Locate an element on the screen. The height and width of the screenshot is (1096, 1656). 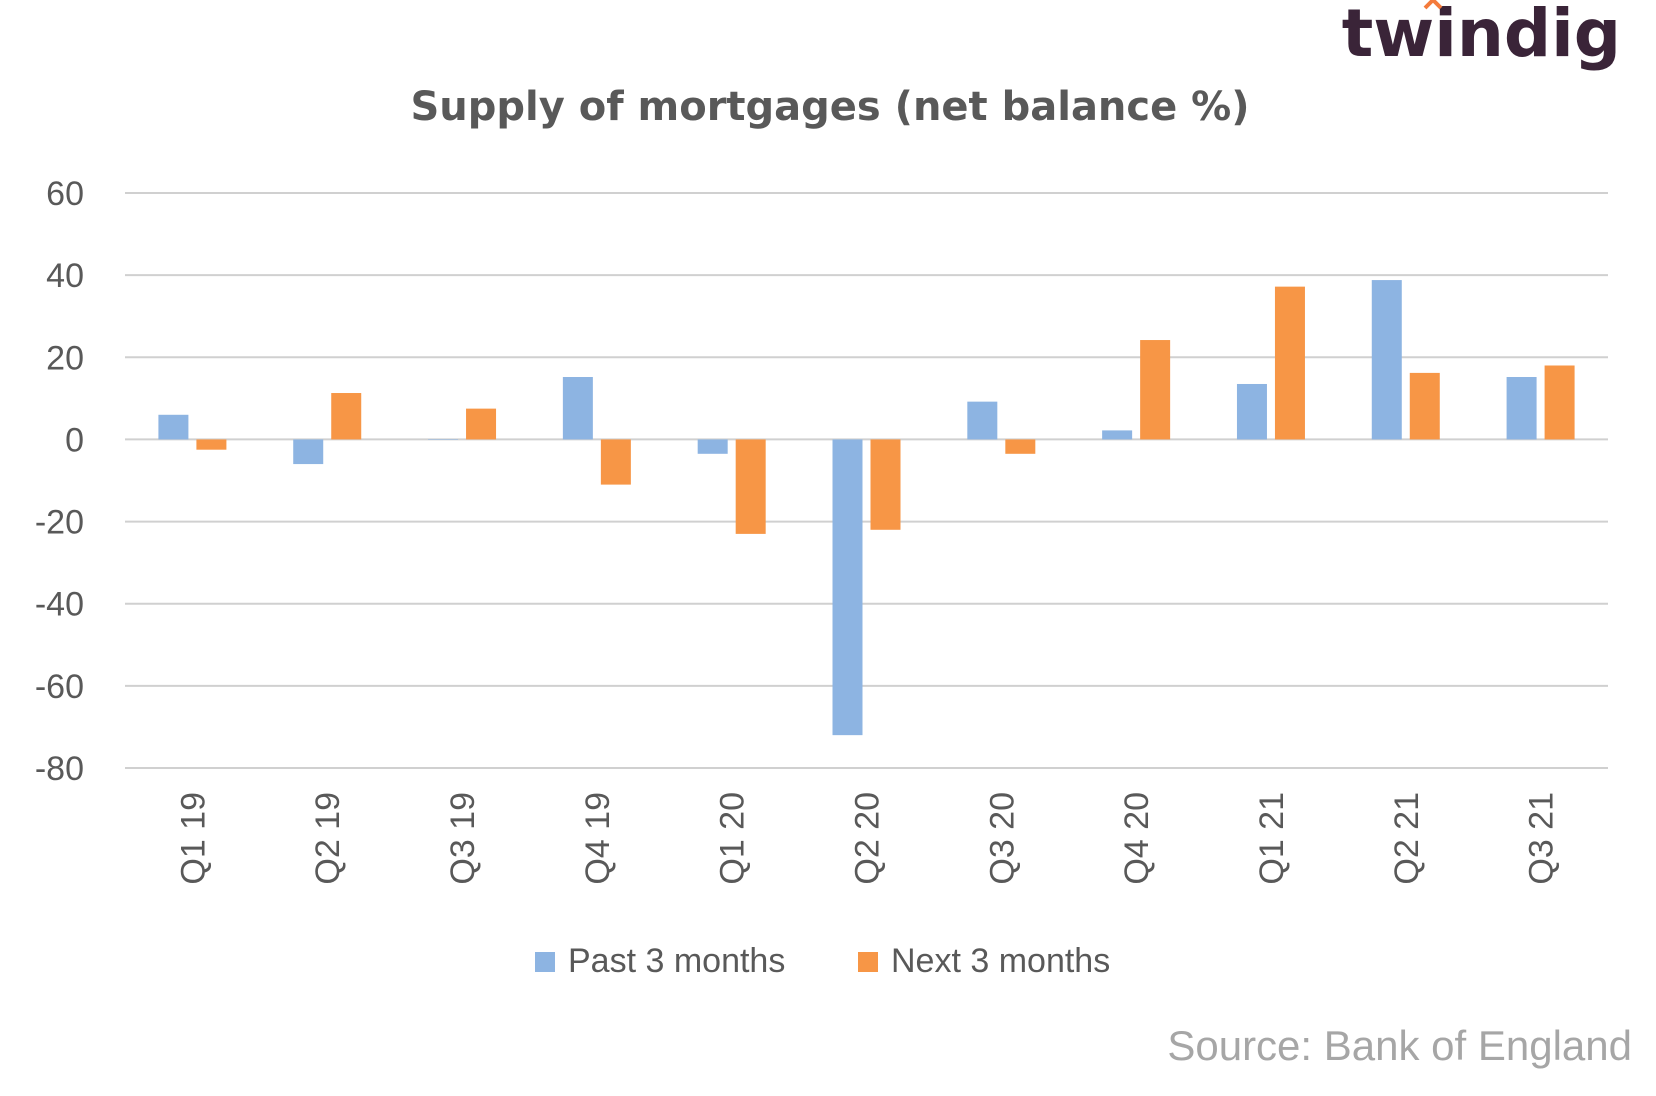
twindig-logo: twindig is located at coordinates (1481, 36).